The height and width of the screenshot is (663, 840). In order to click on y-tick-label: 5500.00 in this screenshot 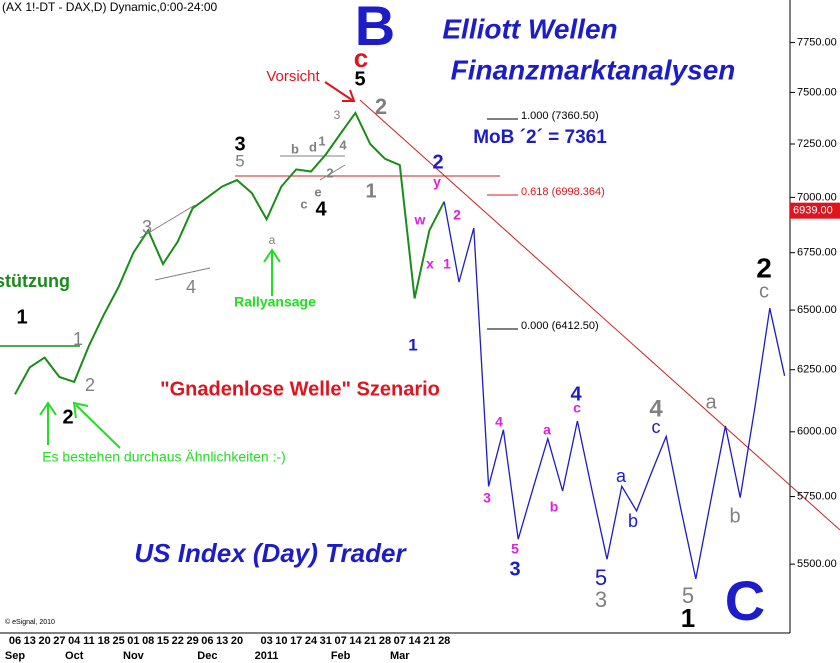, I will do `click(817, 564)`.